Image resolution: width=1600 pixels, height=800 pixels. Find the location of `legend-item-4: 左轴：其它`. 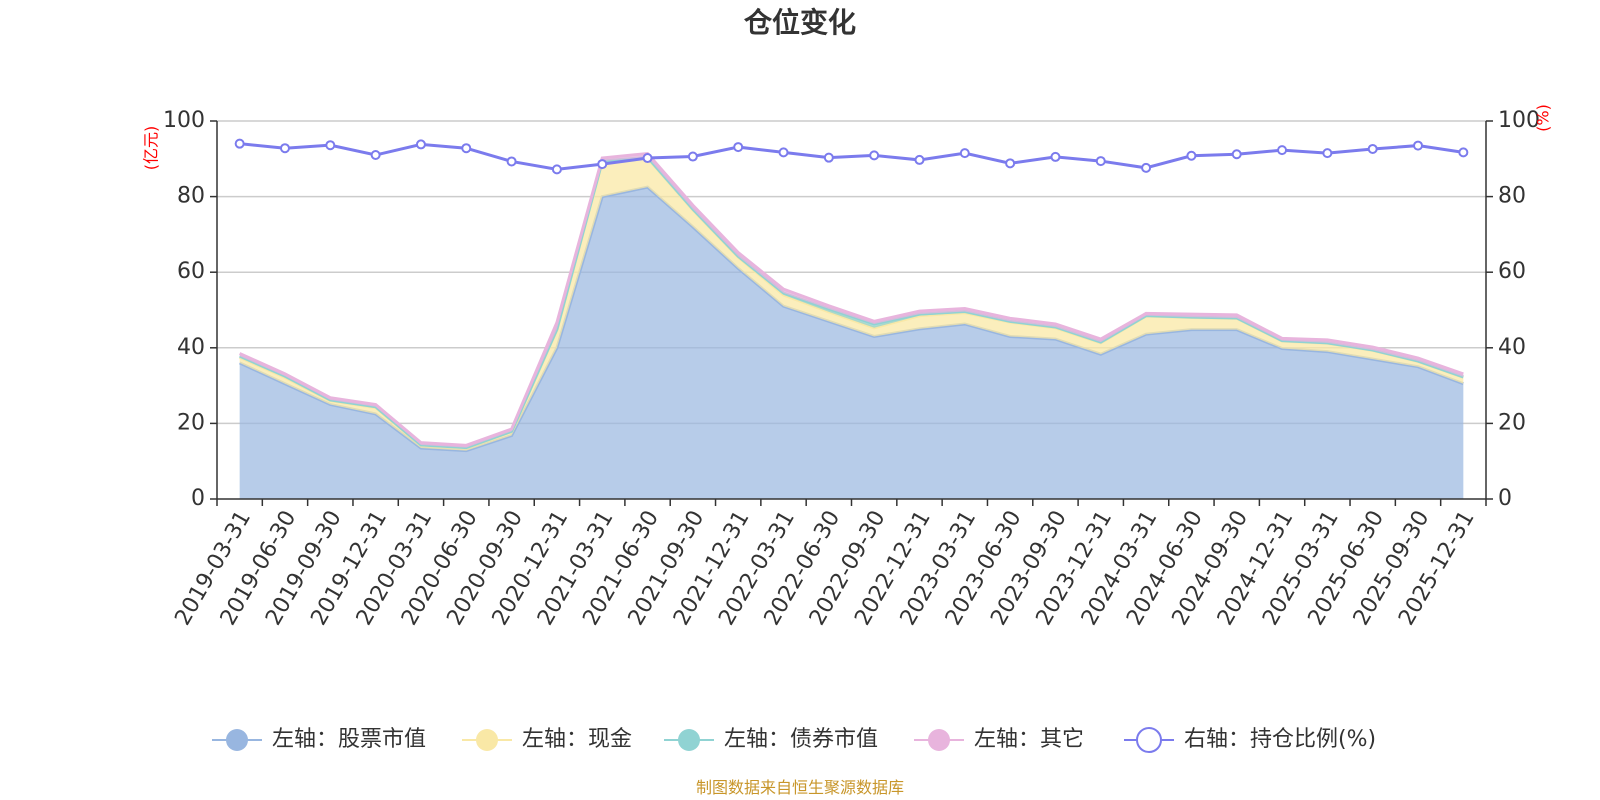

legend-item-4: 左轴：其它 is located at coordinates (999, 739).